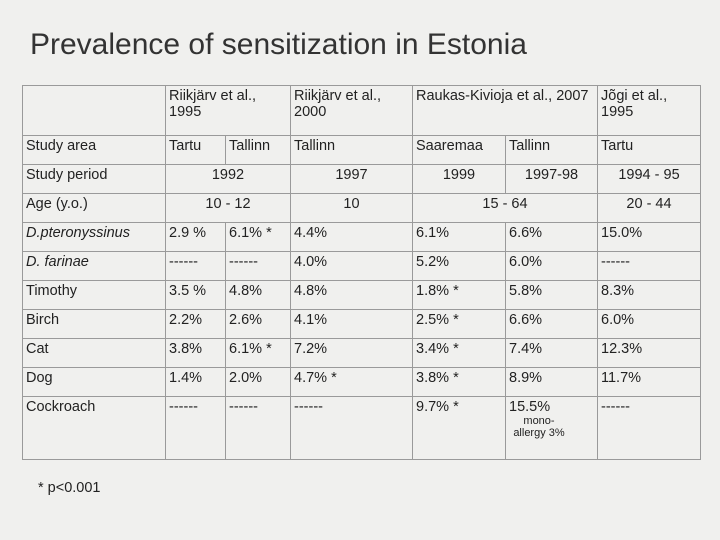 This screenshot has width=720, height=540. I want to click on cell: Cockroach, so click(94, 428).